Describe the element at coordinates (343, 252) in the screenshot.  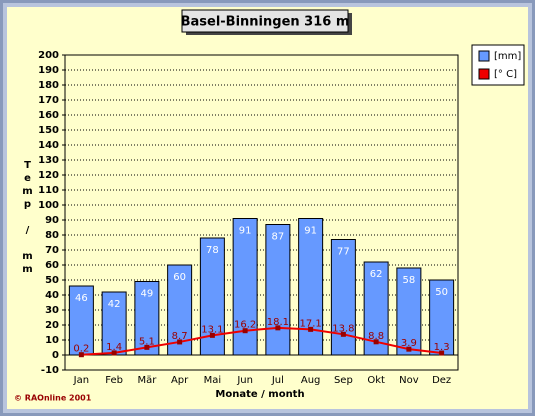
I see `data-label: 77` at that location.